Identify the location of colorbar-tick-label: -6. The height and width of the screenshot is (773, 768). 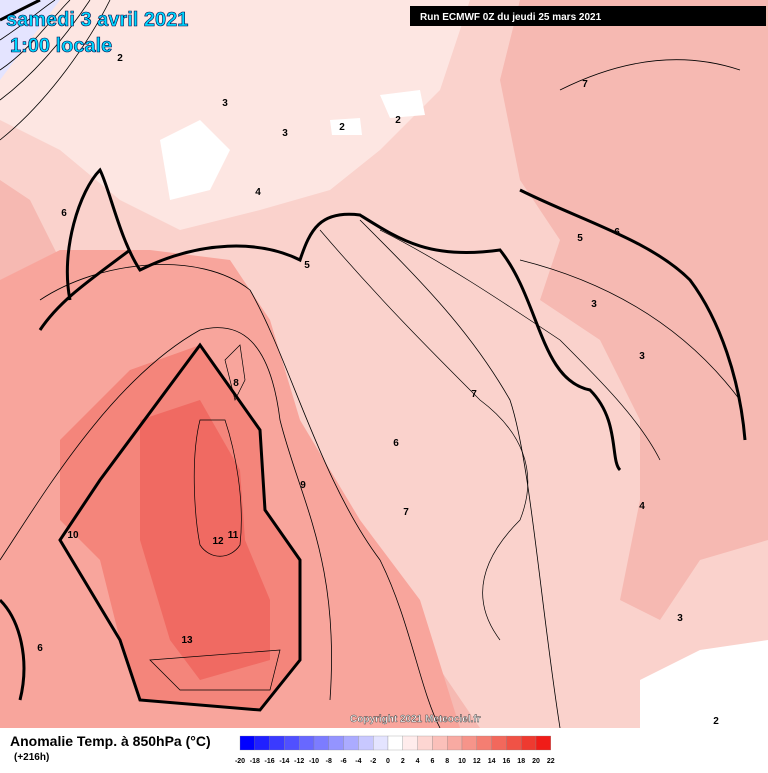
(343, 761).